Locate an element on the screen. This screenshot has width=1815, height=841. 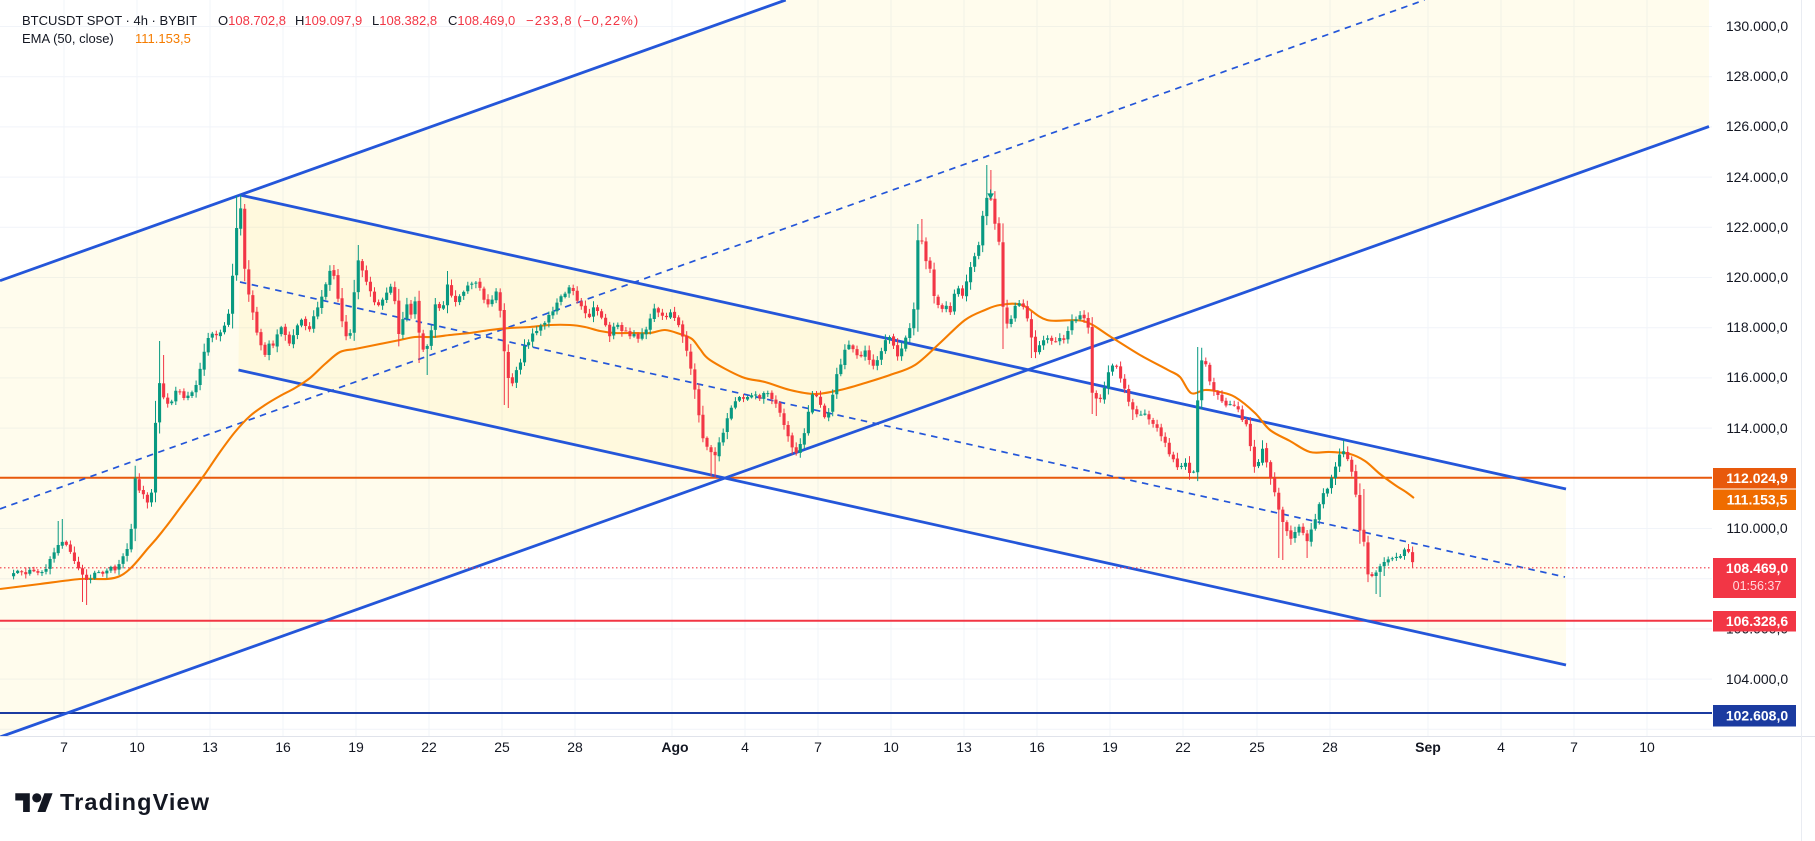
svg-text:EMA (50, close)111.153,5: EMA (50, close) 111.153,5 is located at coordinates (106, 38).